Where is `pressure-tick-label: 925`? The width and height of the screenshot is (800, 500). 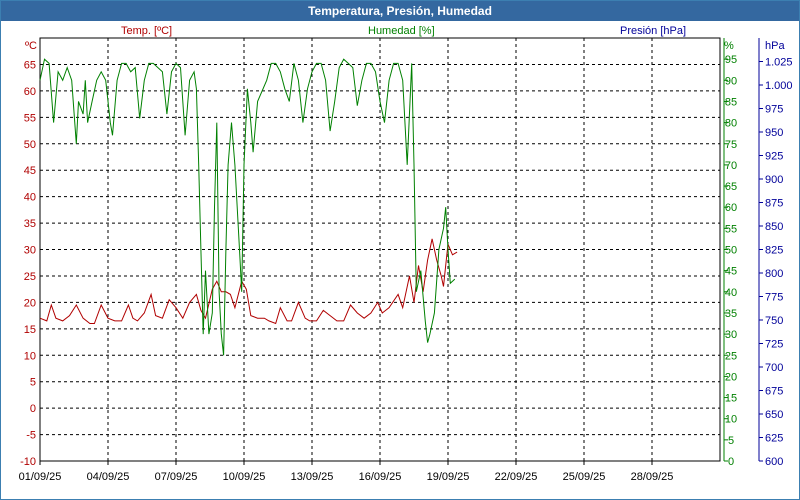
pressure-tick-label: 925 is located at coordinates (774, 157).